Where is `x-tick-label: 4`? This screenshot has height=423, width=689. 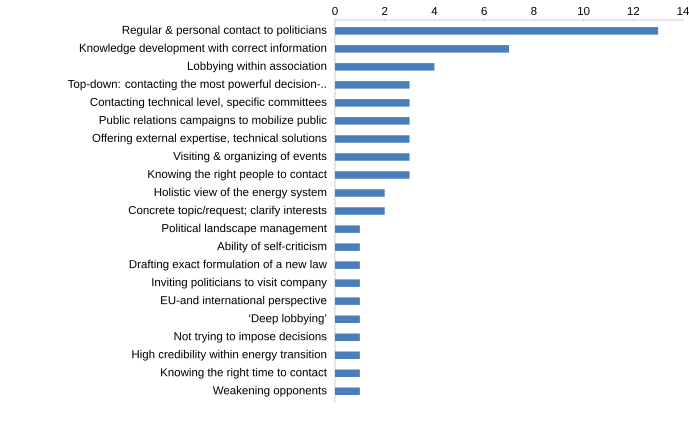
x-tick-label: 4 is located at coordinates (435, 11).